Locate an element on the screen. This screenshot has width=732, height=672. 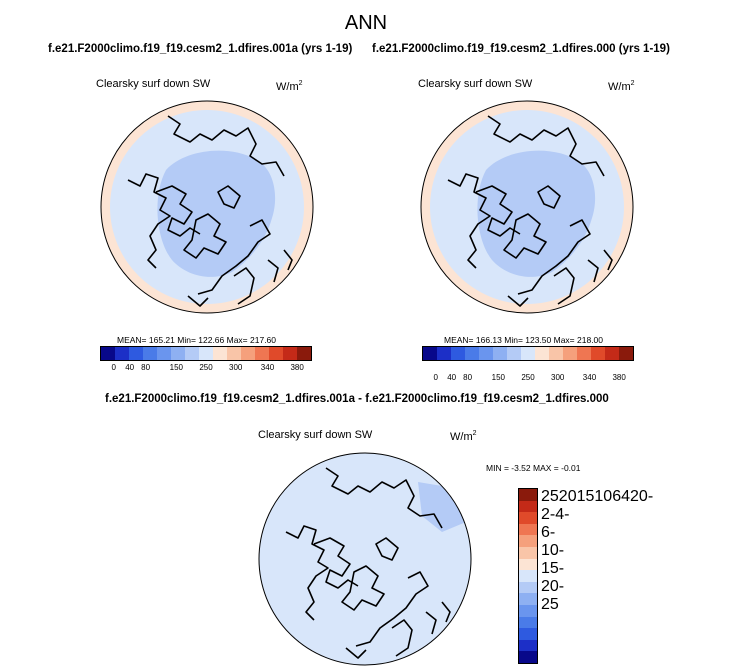
left-colorbar-ticks: 0 40 80 150 250 300 340 380 is located at coordinates (206, 368).